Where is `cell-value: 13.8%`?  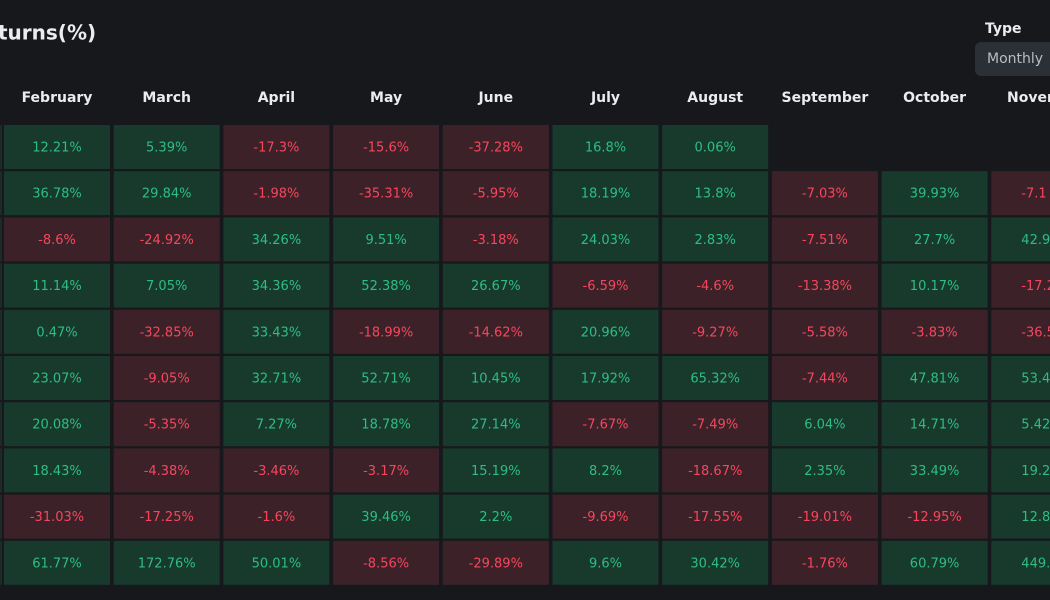 cell-value: 13.8% is located at coordinates (715, 194).